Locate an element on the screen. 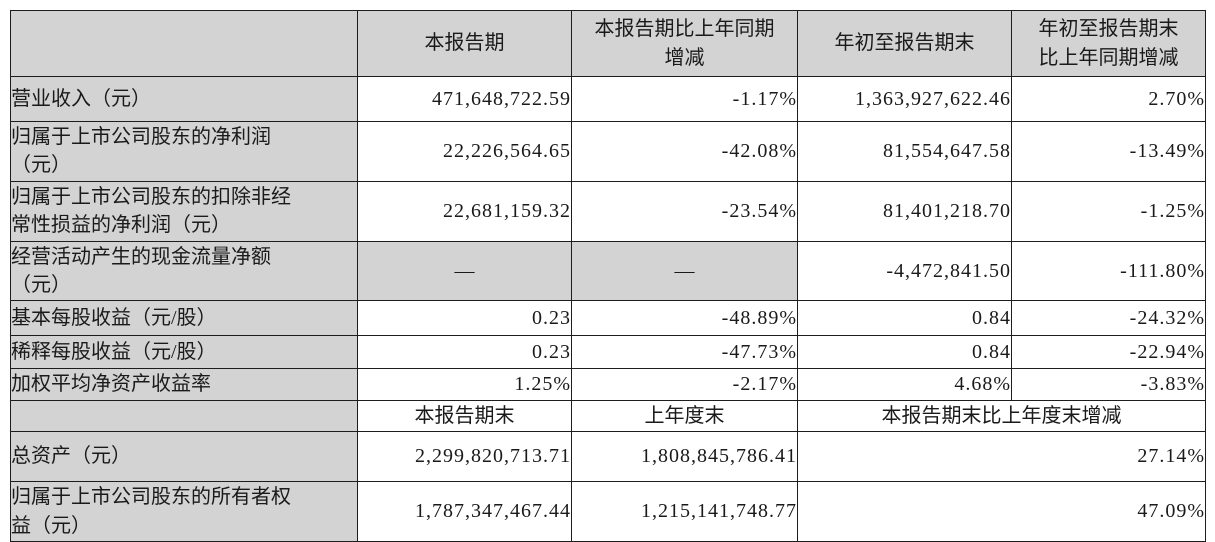 Image resolution: width=1215 pixels, height=542 pixels. cell-ytd-yoy: -22.94% is located at coordinates (1108, 352).